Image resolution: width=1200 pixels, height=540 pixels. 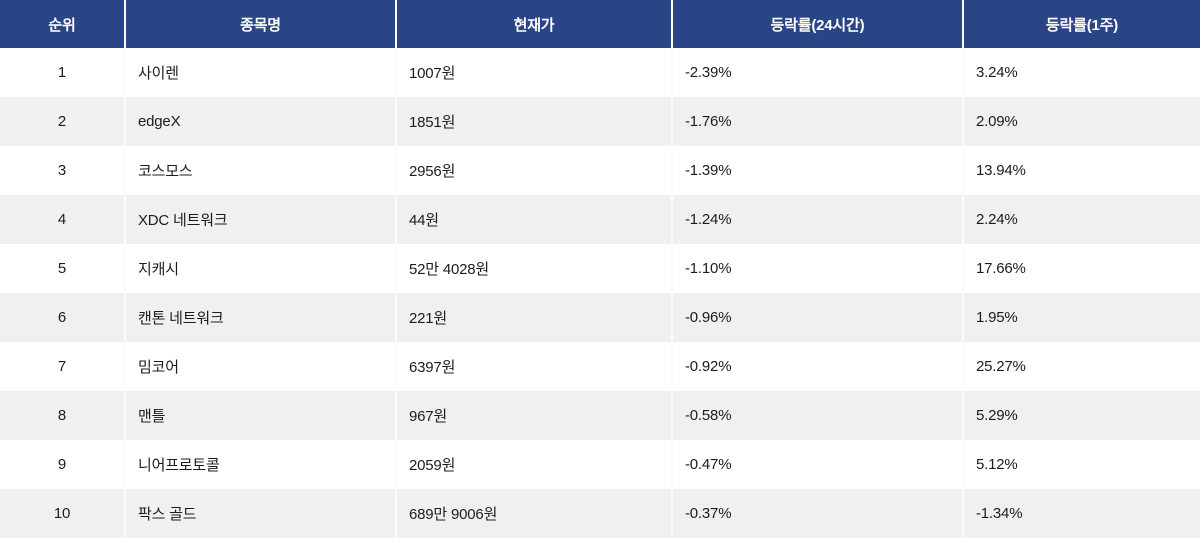 I want to click on table-row: 1 사이렌 1007원 -2.39% 3.24%, so click(x=600, y=72).